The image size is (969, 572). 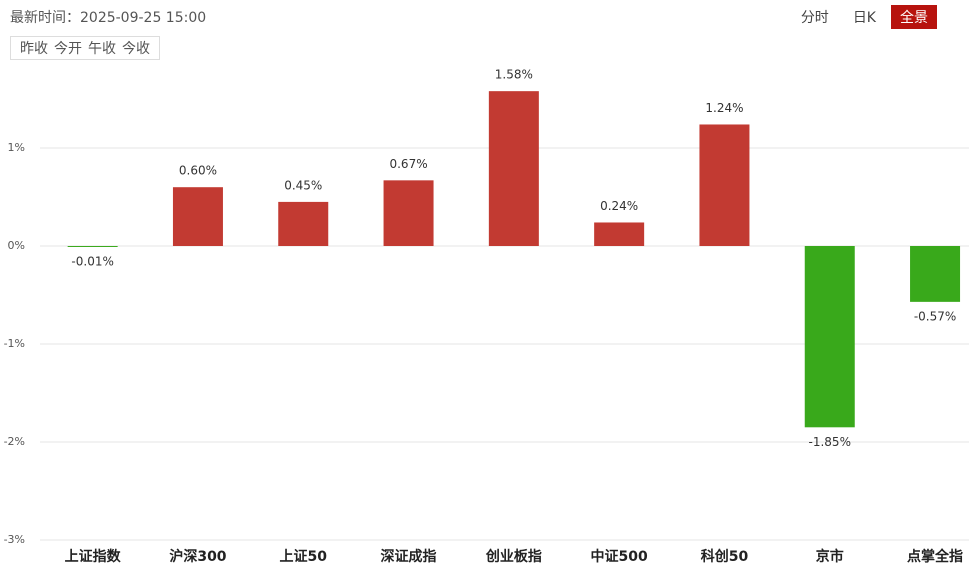 What do you see at coordinates (408, 164) in the screenshot?
I see `value-label: 0.67%` at bounding box center [408, 164].